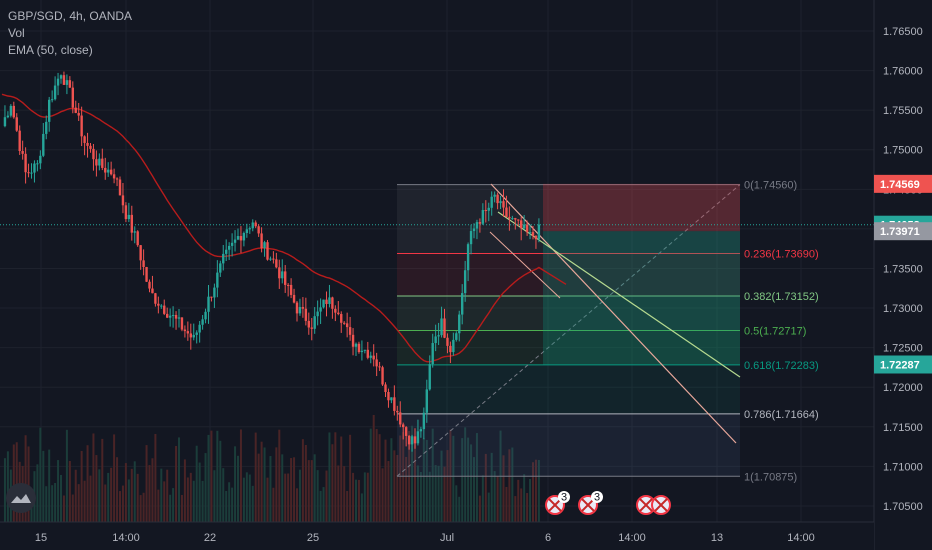 This screenshot has height=550, width=932. I want to click on symbol-title: GBP/SGD, 4h, OANDA, so click(70, 16).